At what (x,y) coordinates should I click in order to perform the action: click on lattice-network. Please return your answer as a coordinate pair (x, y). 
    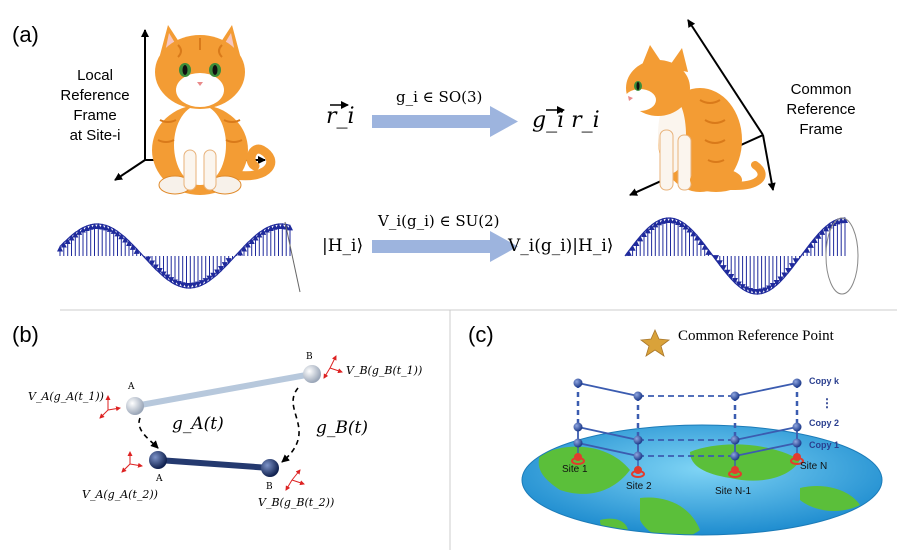
    Looking at the image, I should click on (687, 428).